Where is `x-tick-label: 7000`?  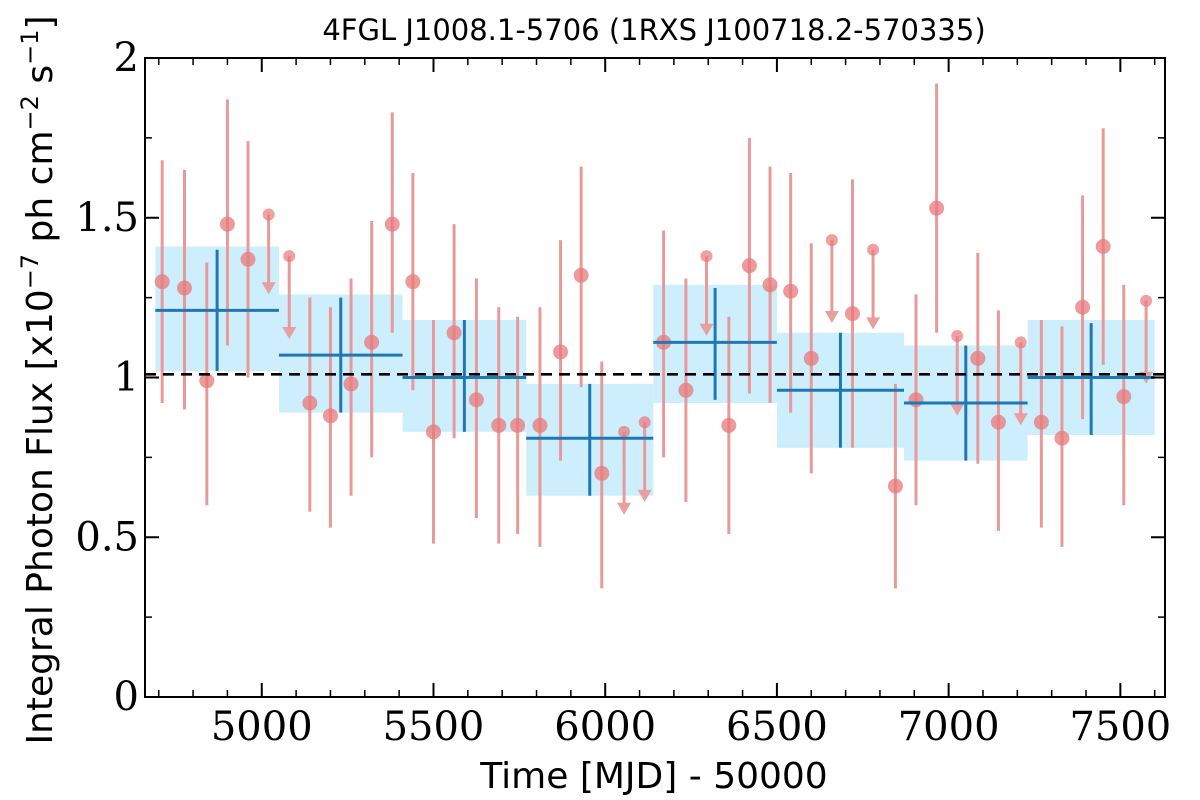
x-tick-label: 7000 is located at coordinates (949, 727).